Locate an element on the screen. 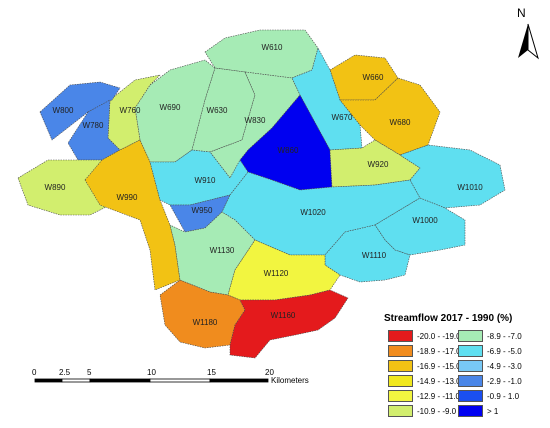  watershed-label: W990 is located at coordinates (127, 197).